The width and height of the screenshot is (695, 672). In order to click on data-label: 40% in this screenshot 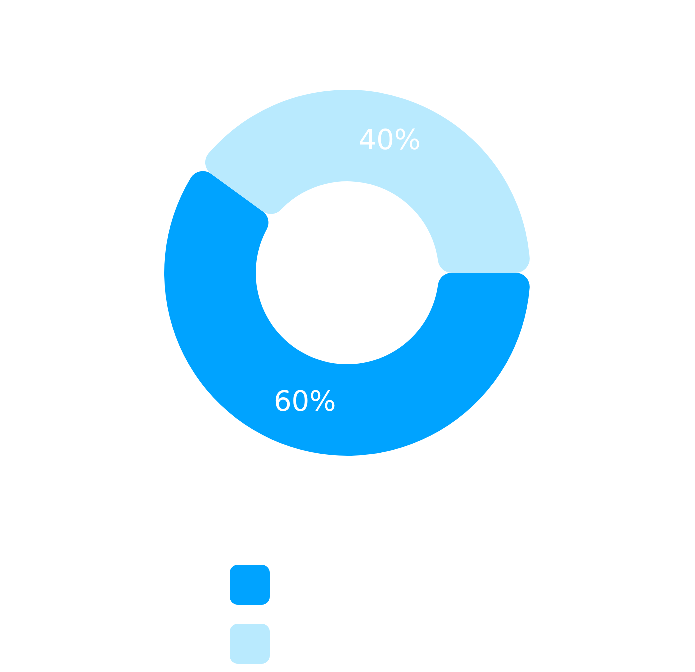, I will do `click(390, 140)`.